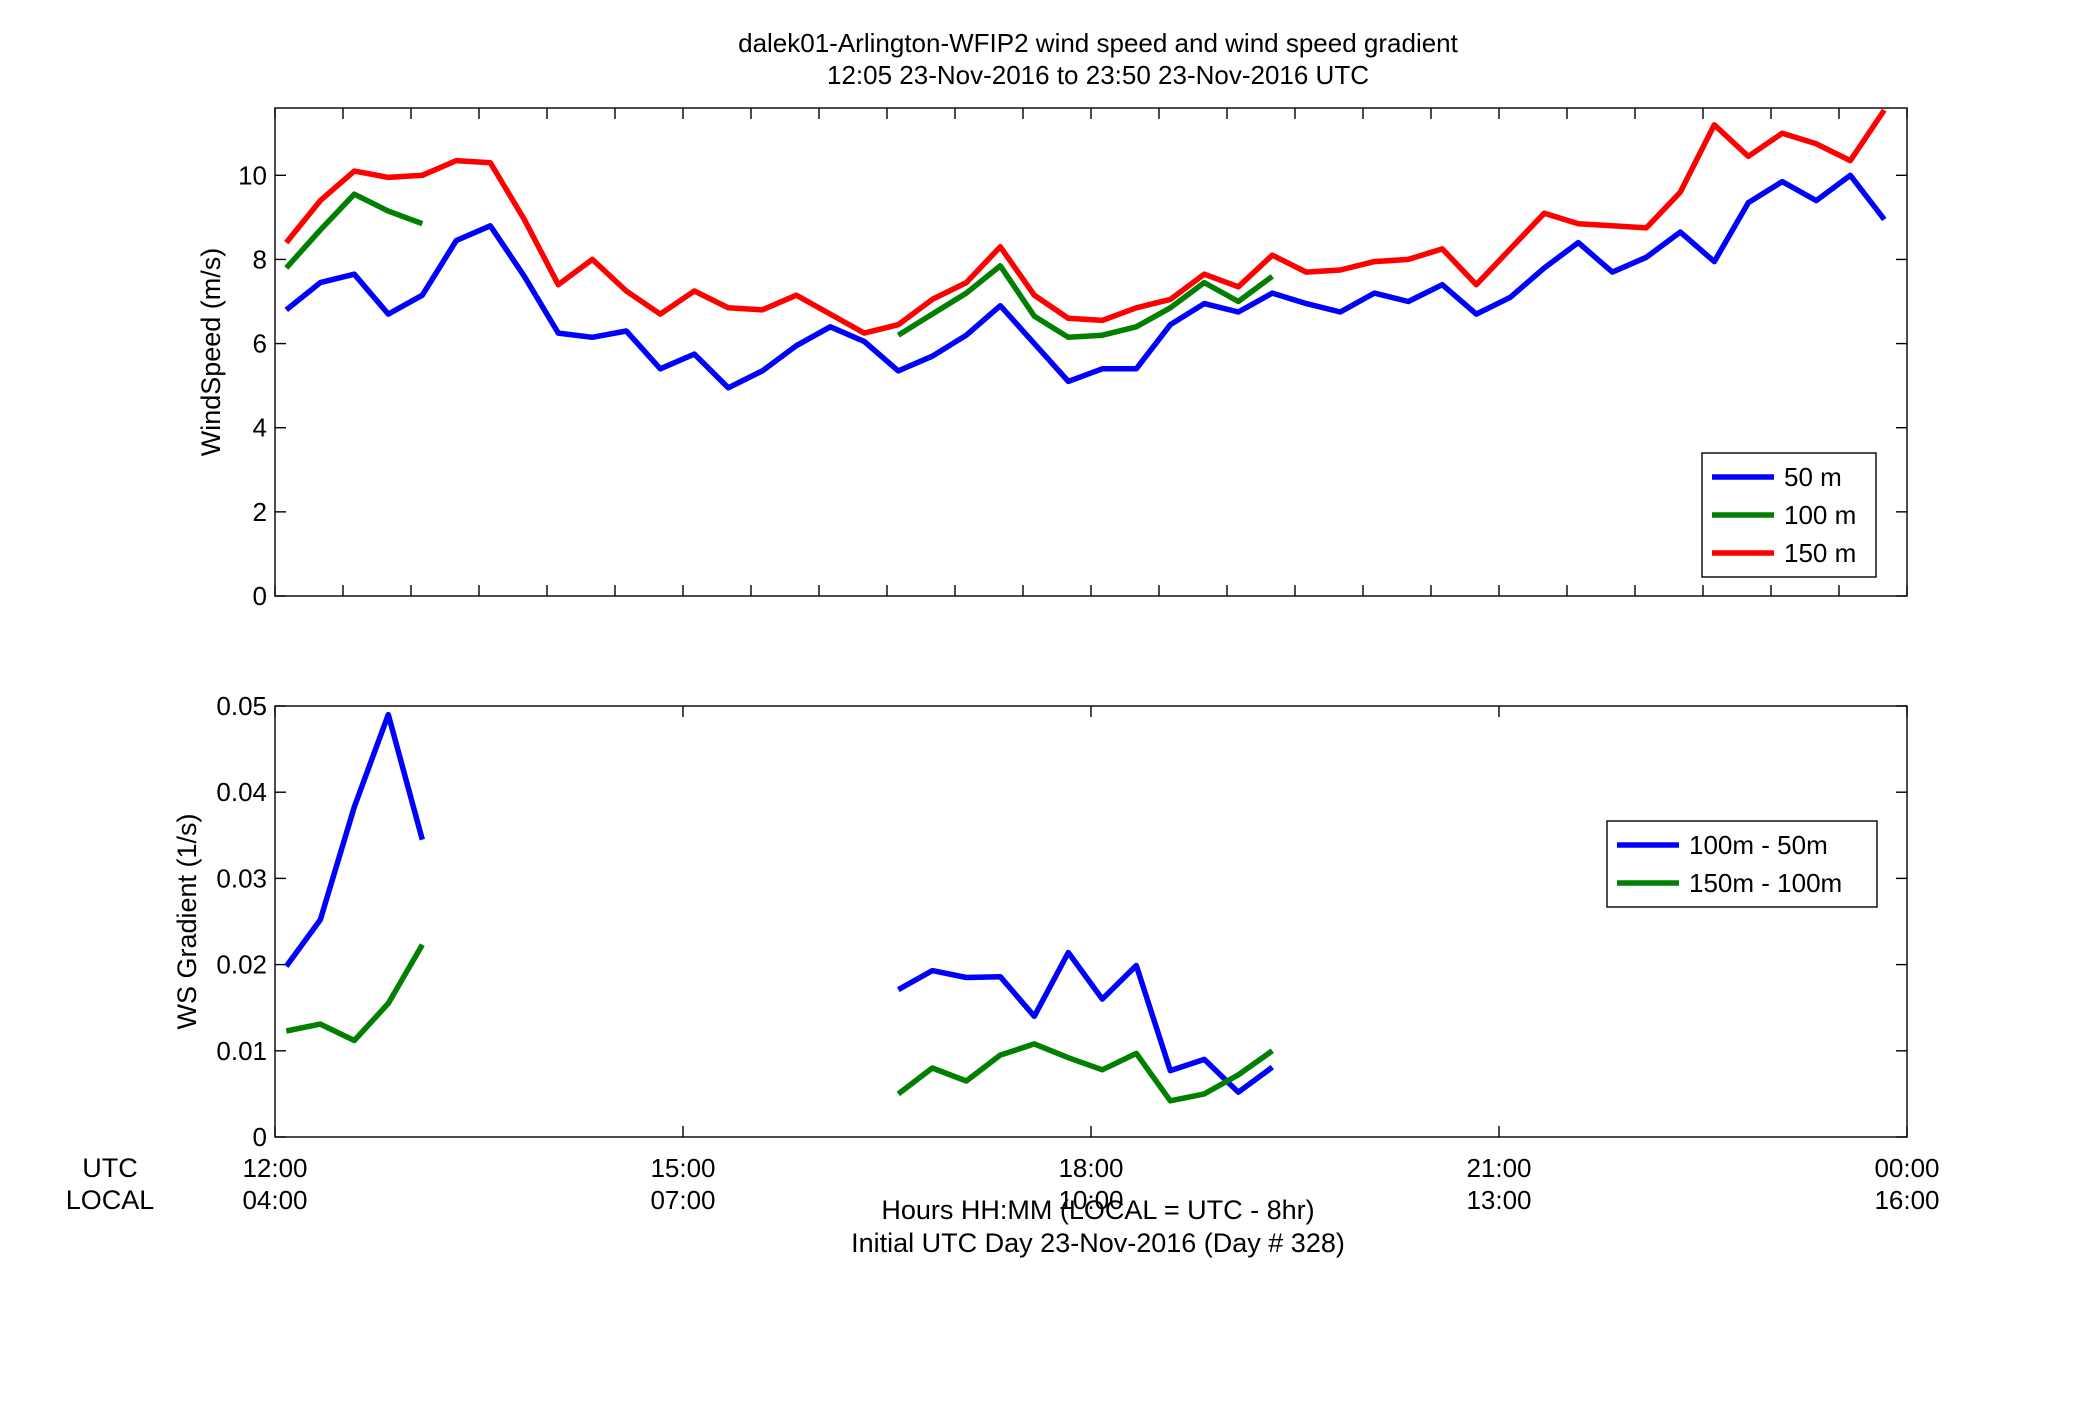 This screenshot has height=1425, width=2098. Describe the element at coordinates (1820, 553) in the screenshot. I see `legend-label: 150 m` at that location.